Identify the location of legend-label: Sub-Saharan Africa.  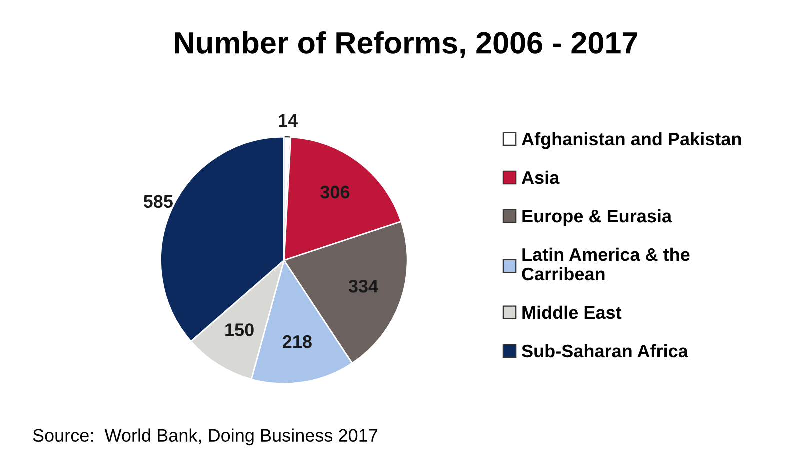
(605, 351).